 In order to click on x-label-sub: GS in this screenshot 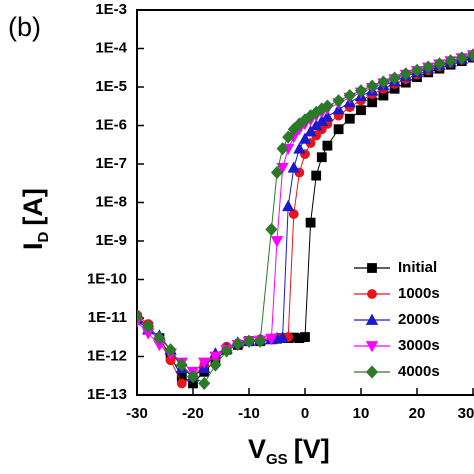, I will do `click(277, 459)`.